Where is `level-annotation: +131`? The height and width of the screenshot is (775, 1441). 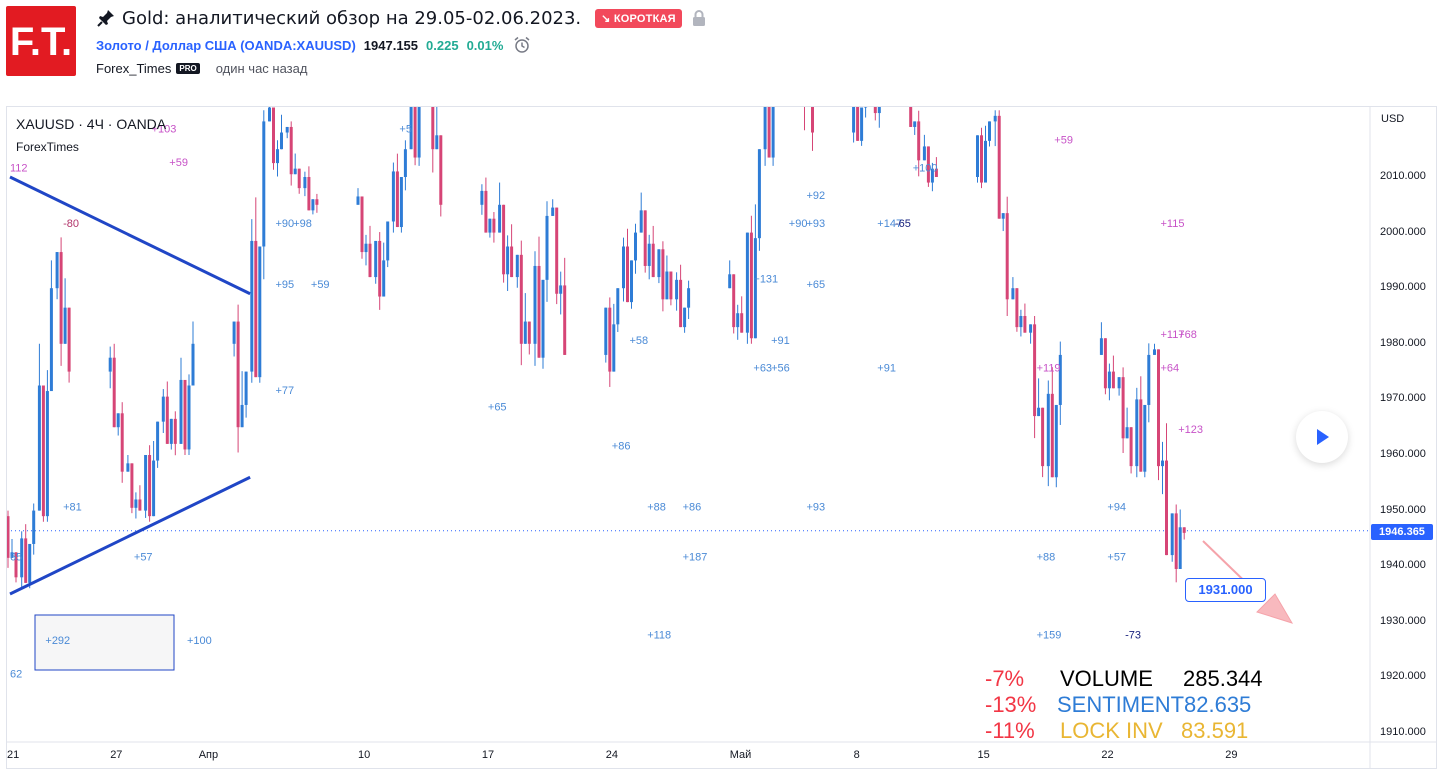 level-annotation: +131 is located at coordinates (765, 280).